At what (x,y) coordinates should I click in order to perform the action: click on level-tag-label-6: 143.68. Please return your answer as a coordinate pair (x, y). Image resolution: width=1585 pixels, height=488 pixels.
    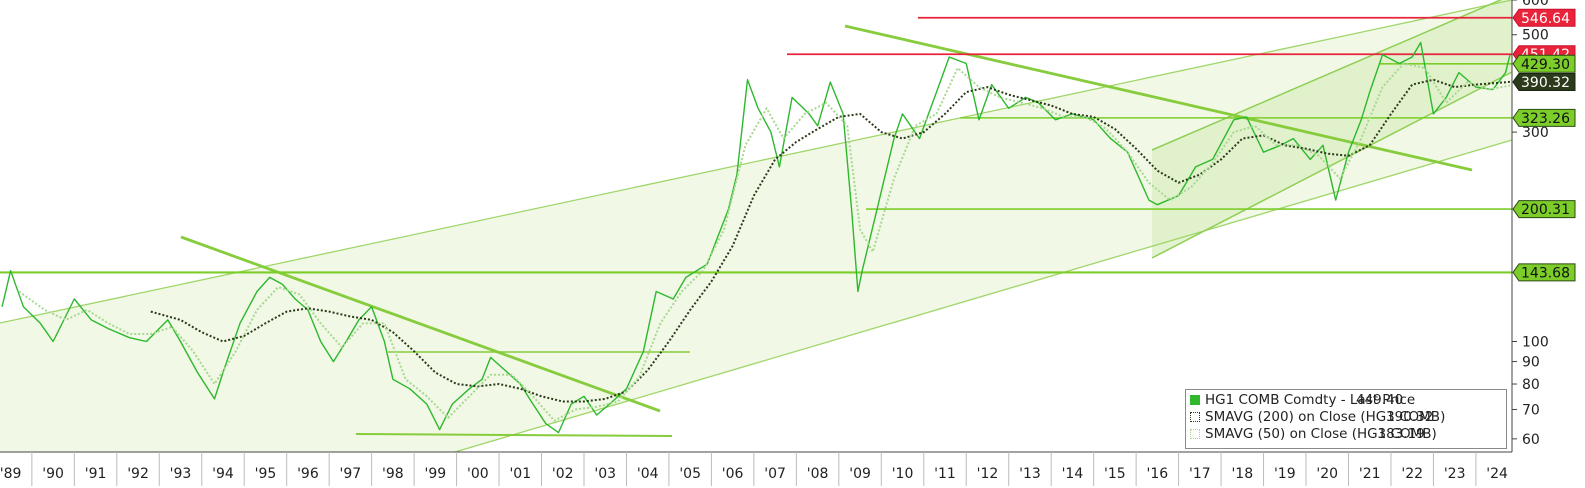
    Looking at the image, I should click on (1545, 273).